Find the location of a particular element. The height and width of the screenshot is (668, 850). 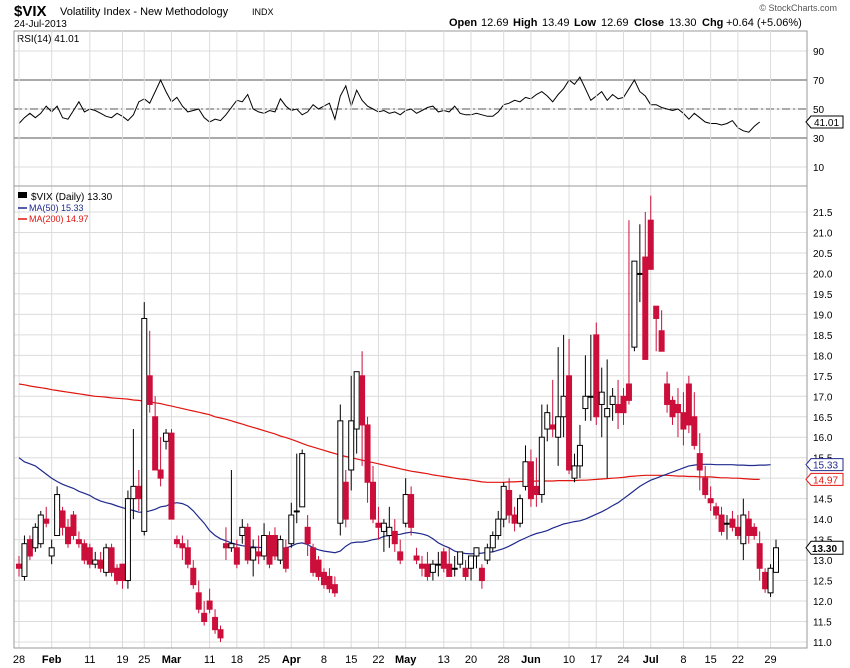

price-legend-label: $VIX (Daily) 13.30 is located at coordinates (72, 197).